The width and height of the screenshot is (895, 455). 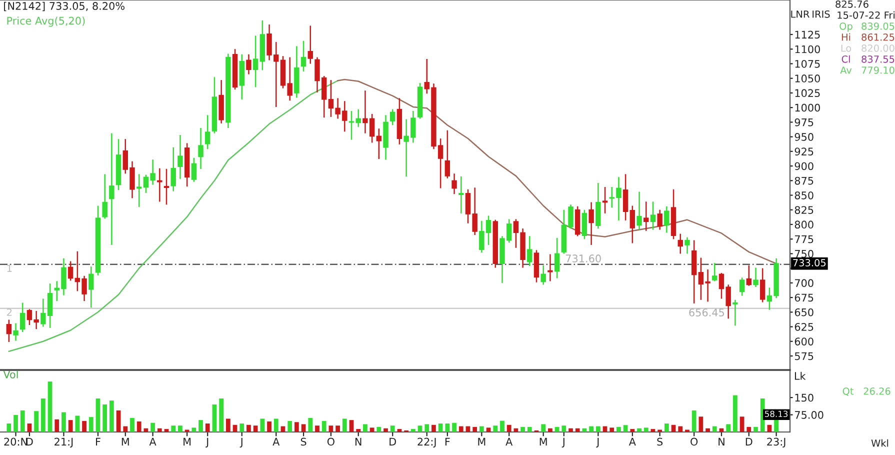 I want to click on x-tick-label: S, so click(x=660, y=442).